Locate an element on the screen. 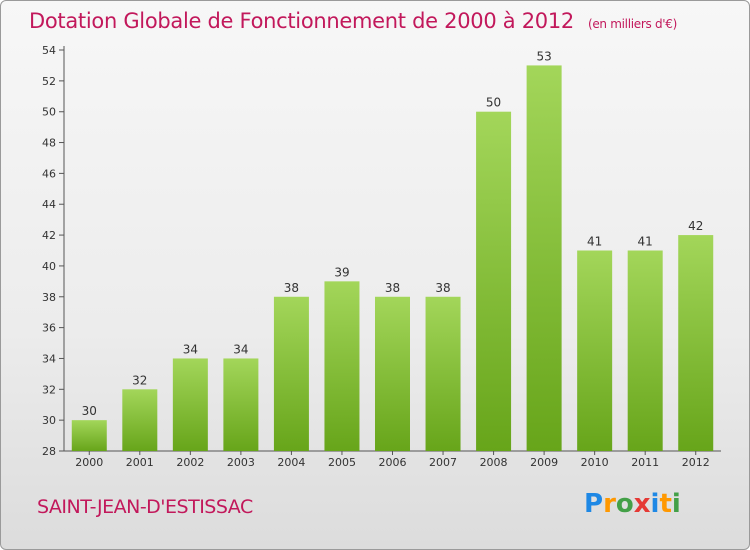  y-tick-label: 32 is located at coordinates (49, 389).